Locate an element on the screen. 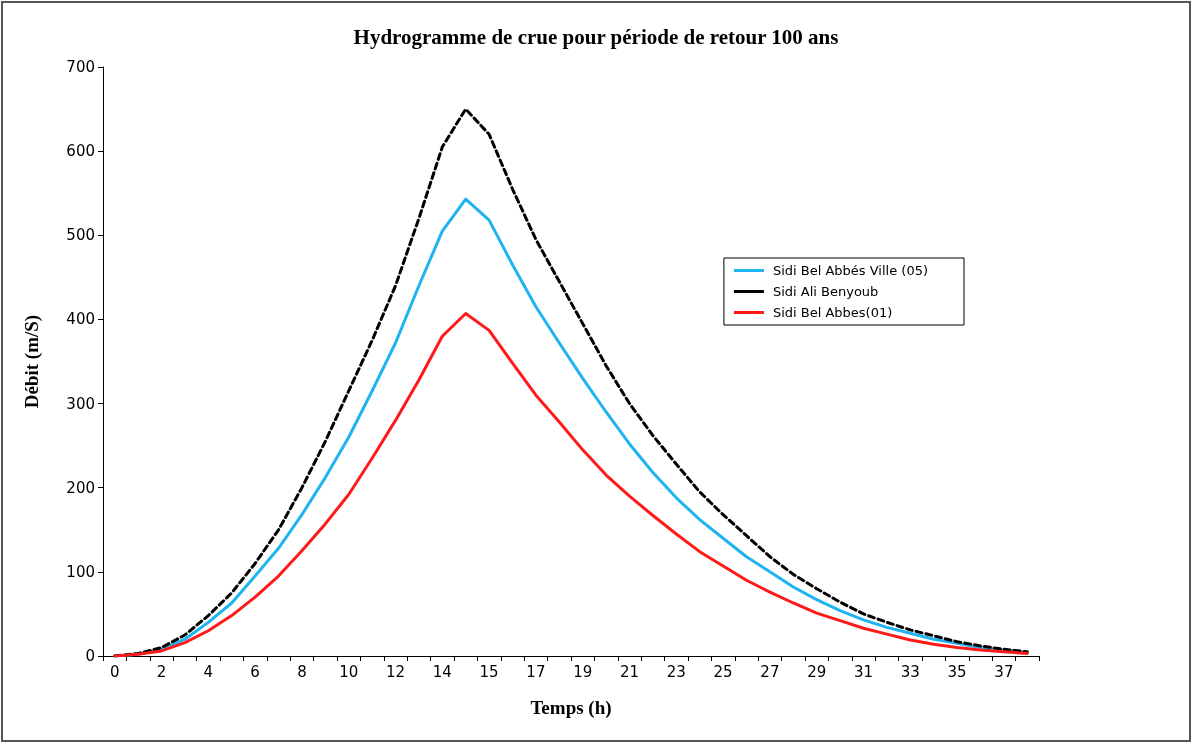  y-tick-label: 200 is located at coordinates (80, 487).